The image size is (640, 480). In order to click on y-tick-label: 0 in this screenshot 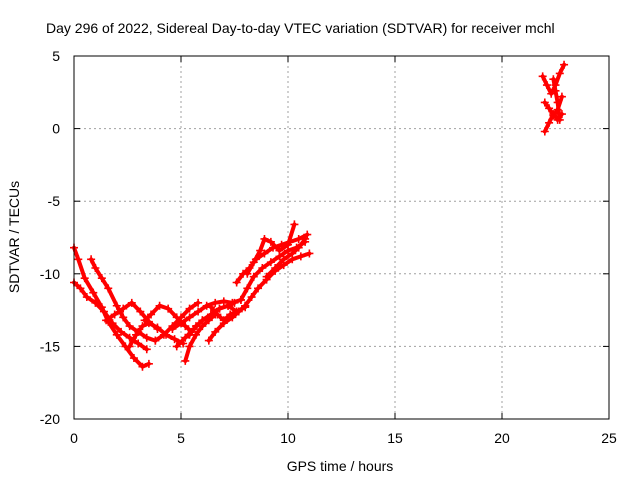, I will do `click(56, 129)`.